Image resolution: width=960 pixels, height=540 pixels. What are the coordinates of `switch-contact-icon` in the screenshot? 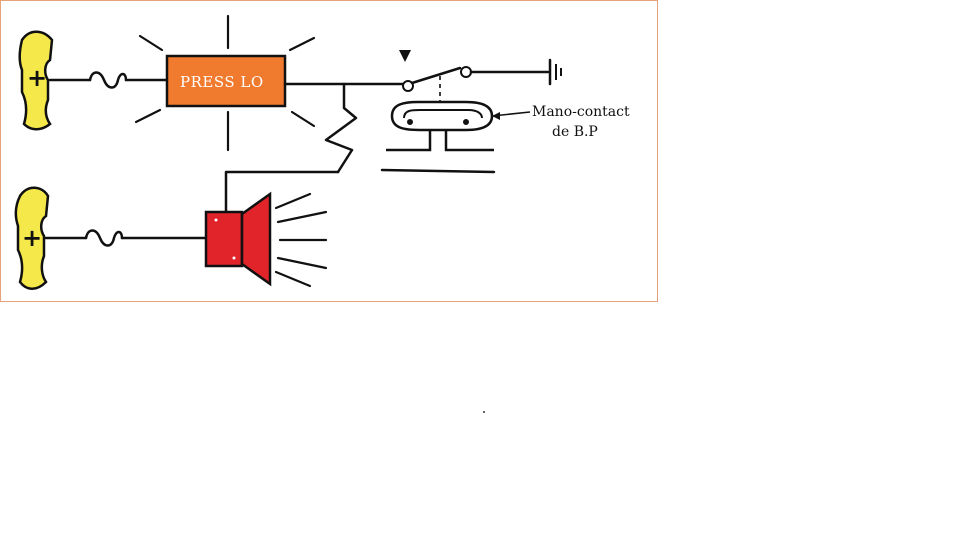 It's located at (435, 83).